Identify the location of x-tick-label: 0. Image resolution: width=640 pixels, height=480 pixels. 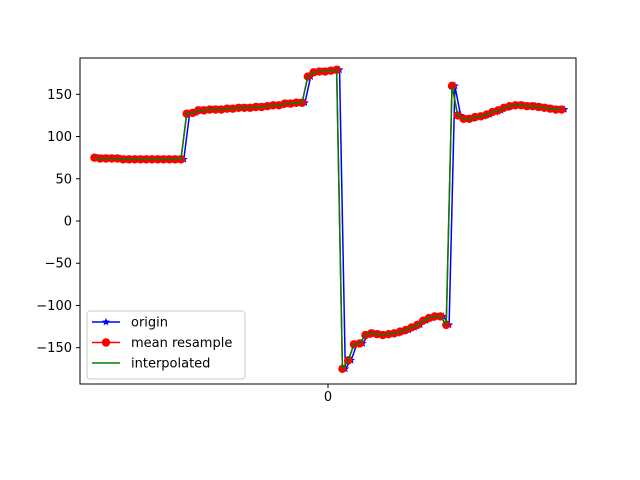
(328, 397).